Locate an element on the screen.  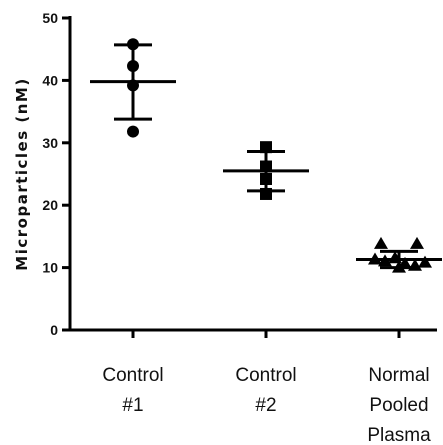
y-tick-label: 20 is located at coordinates (50, 205).